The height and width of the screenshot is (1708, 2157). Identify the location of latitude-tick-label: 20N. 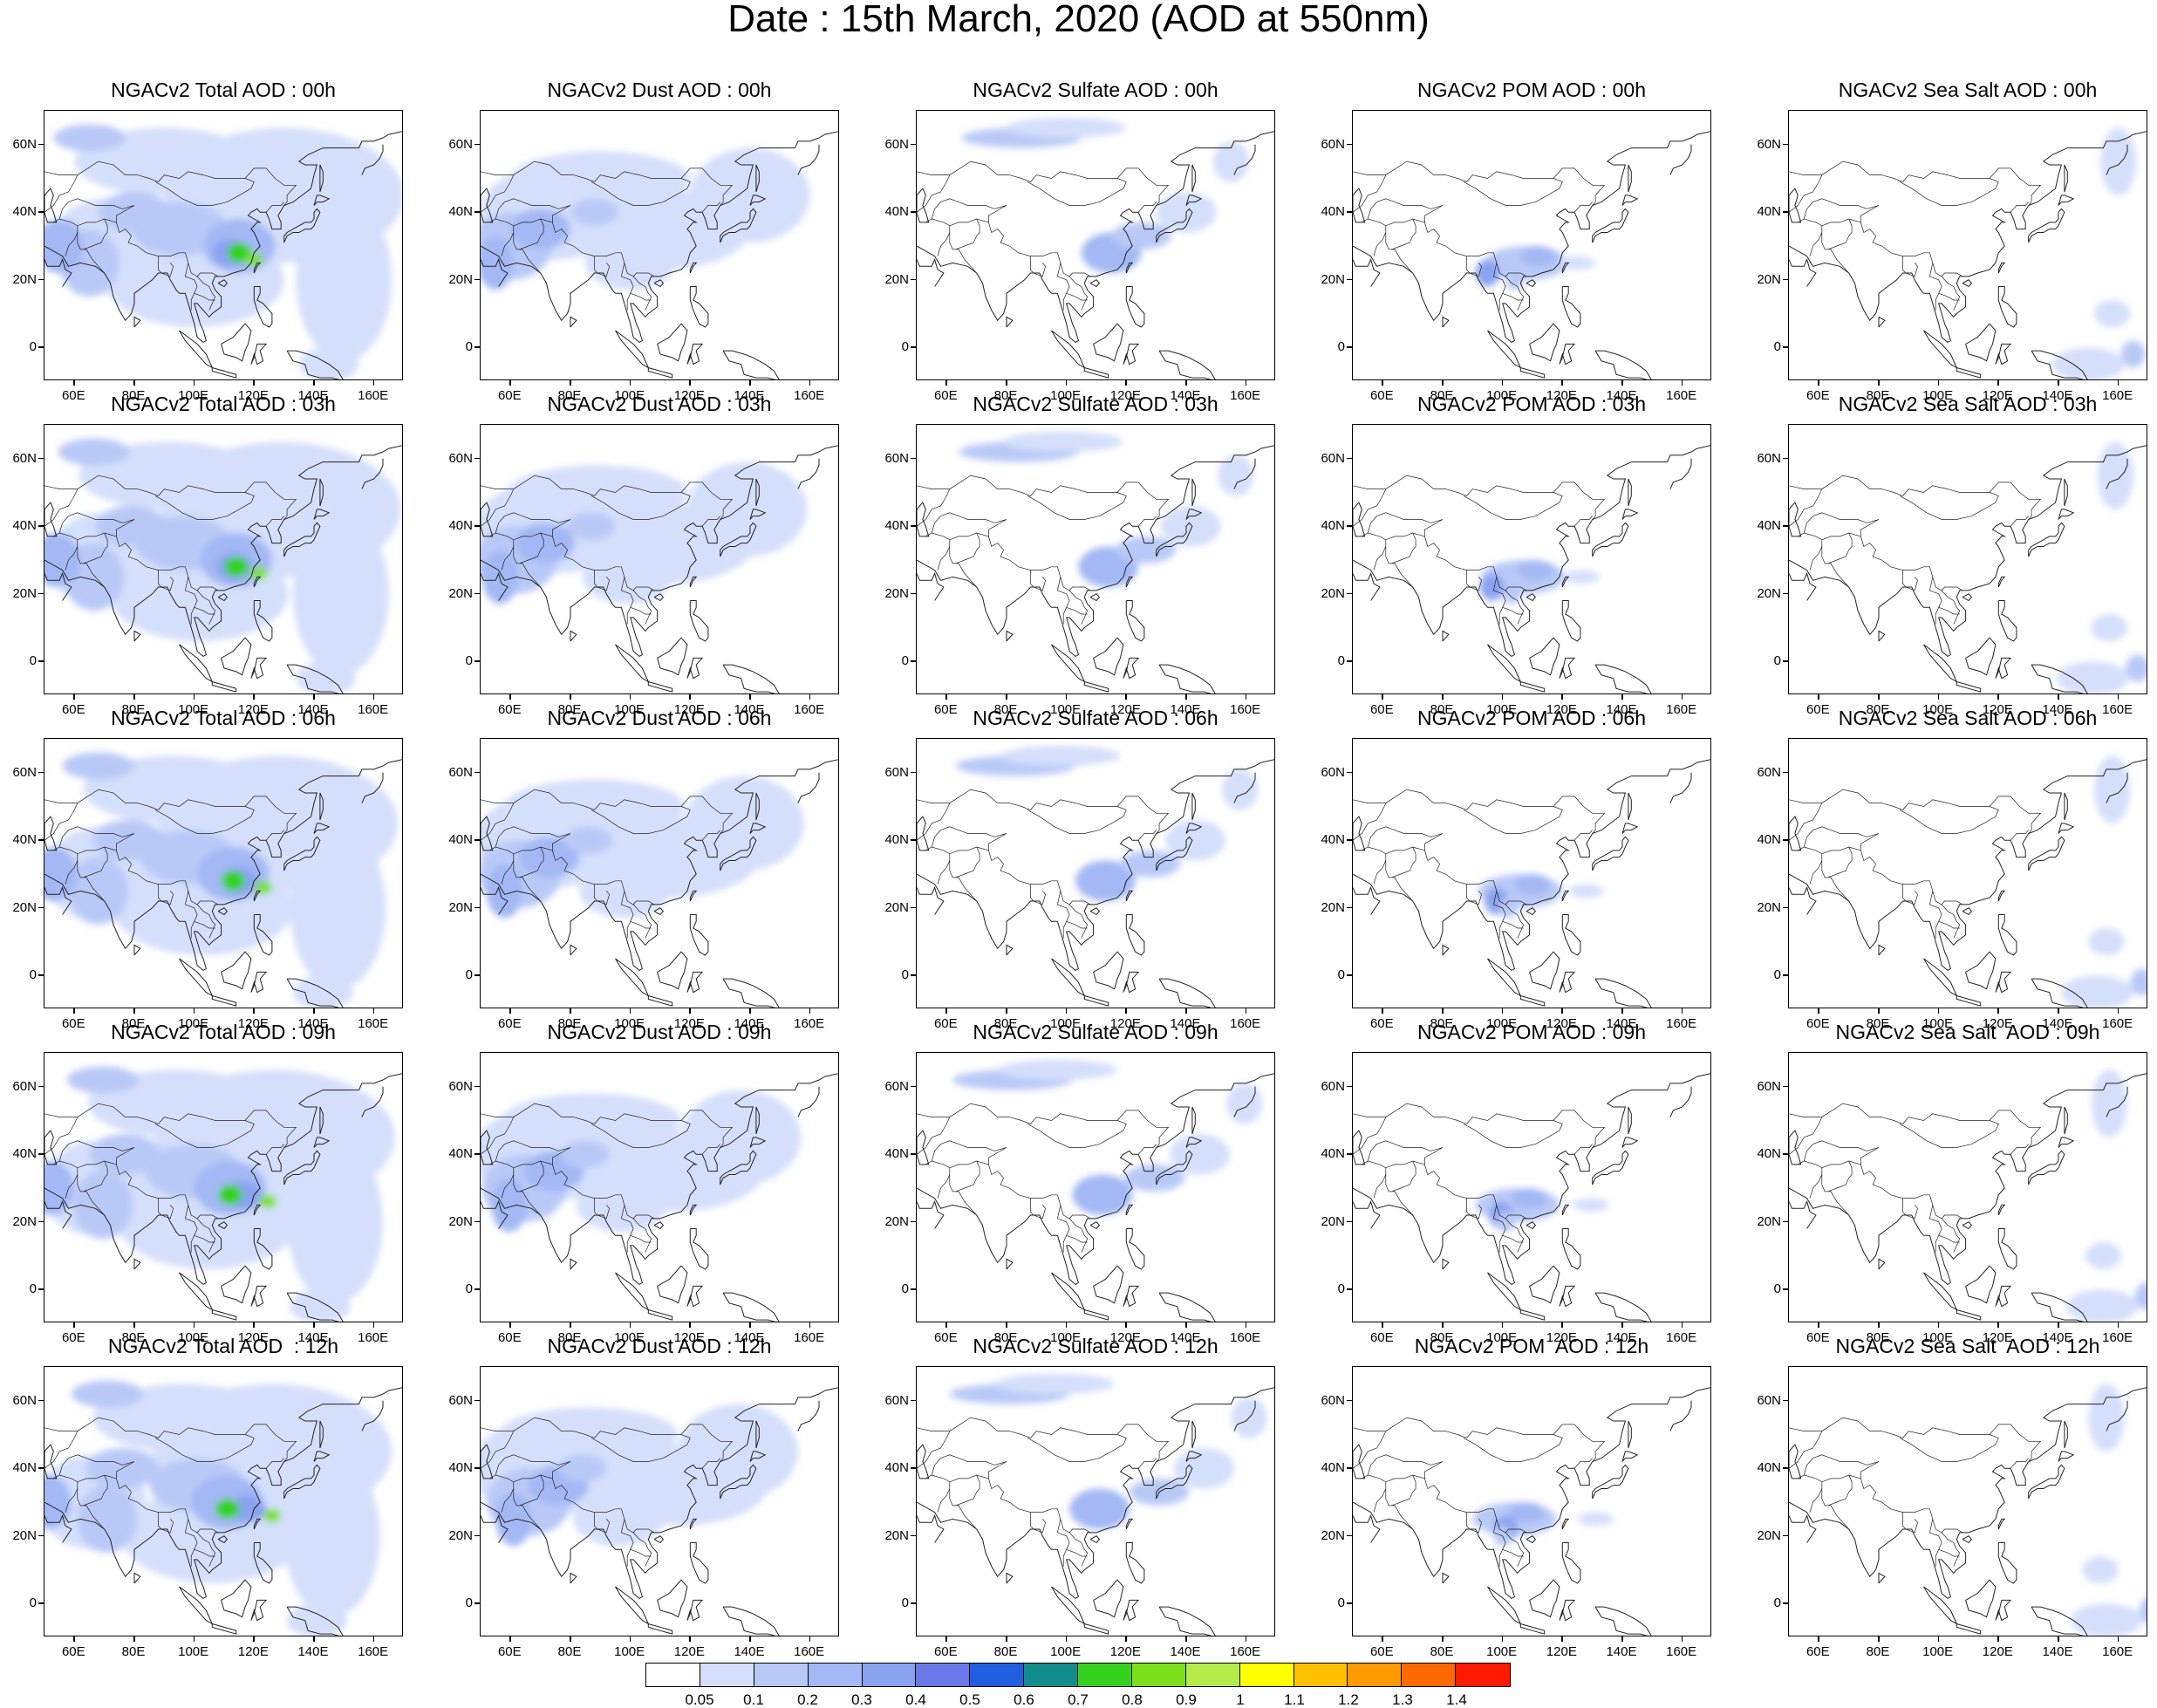
(461, 1535).